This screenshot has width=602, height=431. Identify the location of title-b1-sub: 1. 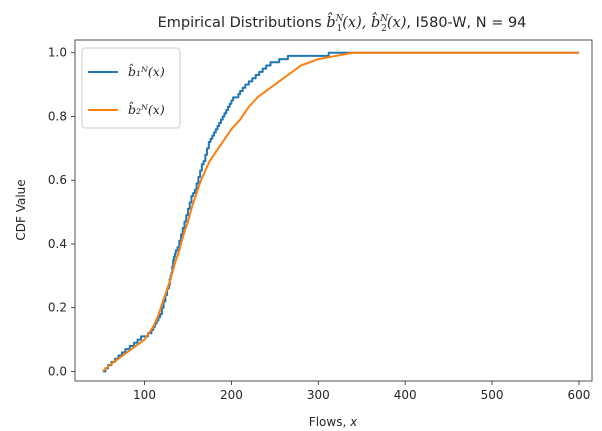
(340, 29).